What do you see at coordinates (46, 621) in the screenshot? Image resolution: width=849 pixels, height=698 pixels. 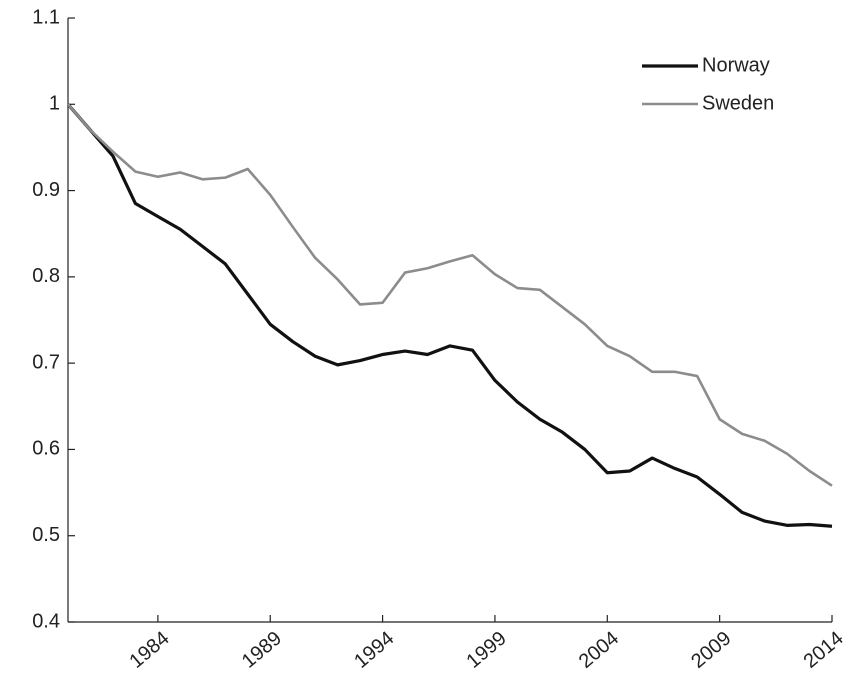 I see `y-tick-label: 0.4` at bounding box center [46, 621].